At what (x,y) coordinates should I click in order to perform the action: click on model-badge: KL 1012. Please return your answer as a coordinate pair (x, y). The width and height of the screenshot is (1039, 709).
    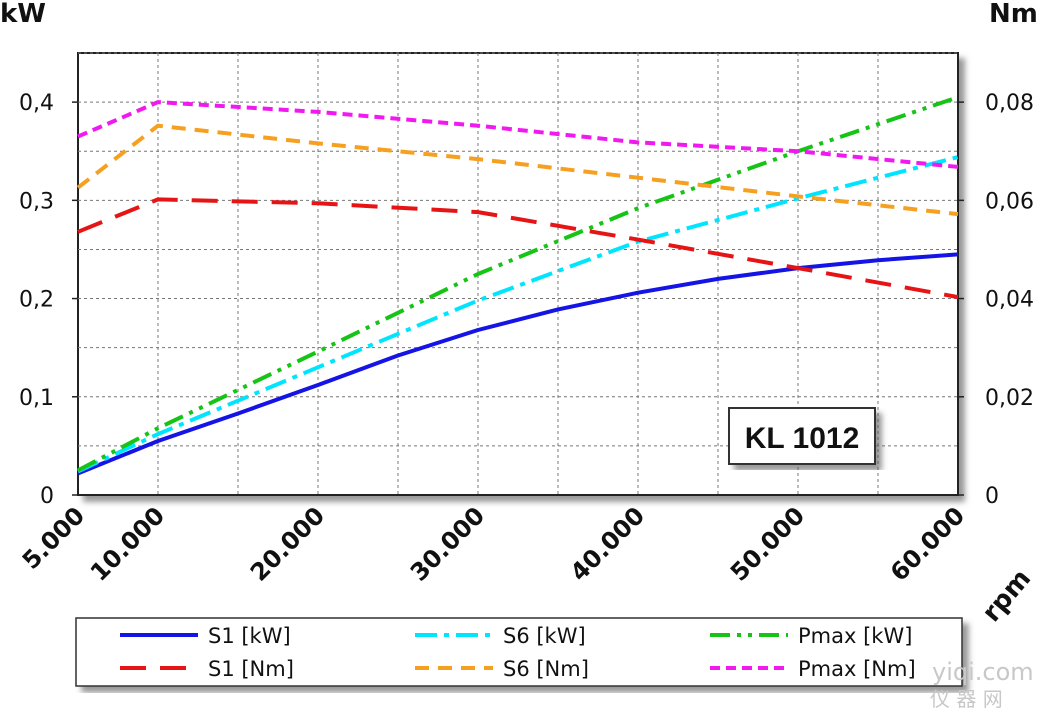
    Looking at the image, I should click on (802, 436).